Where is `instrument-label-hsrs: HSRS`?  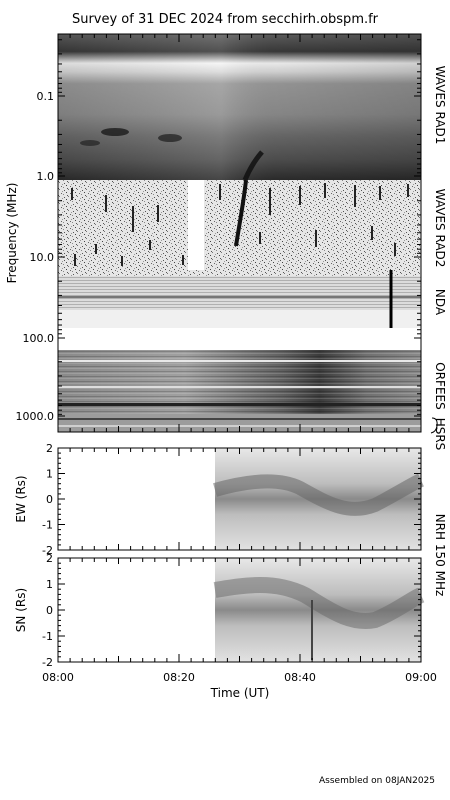
instrument-label-hsrs: HSRS is located at coordinates (440, 434).